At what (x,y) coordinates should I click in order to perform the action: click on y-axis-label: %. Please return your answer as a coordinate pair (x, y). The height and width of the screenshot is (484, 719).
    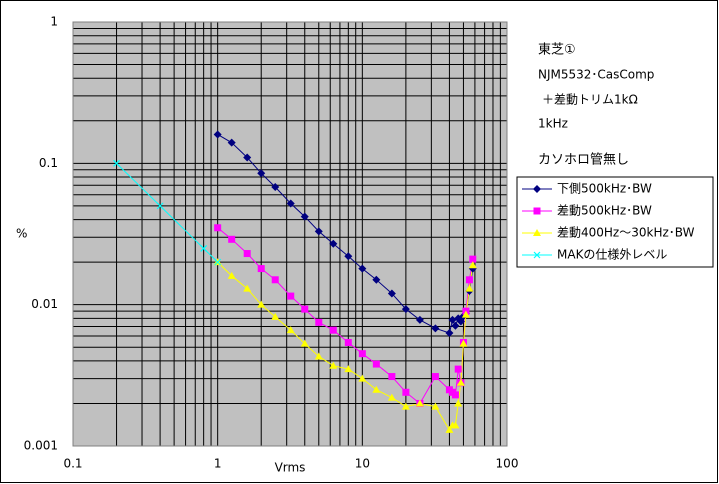
    Looking at the image, I should click on (21, 234).